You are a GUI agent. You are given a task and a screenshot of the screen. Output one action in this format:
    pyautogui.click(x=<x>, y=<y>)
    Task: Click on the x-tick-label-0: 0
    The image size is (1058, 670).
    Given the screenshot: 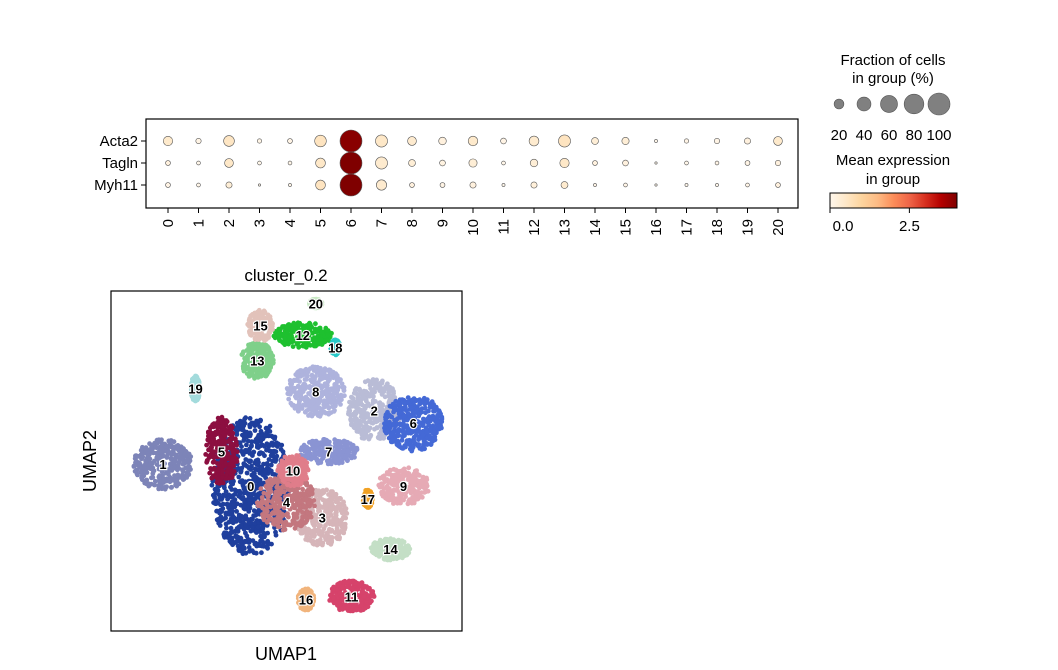 What is the action you would take?
    pyautogui.click(x=168, y=223)
    